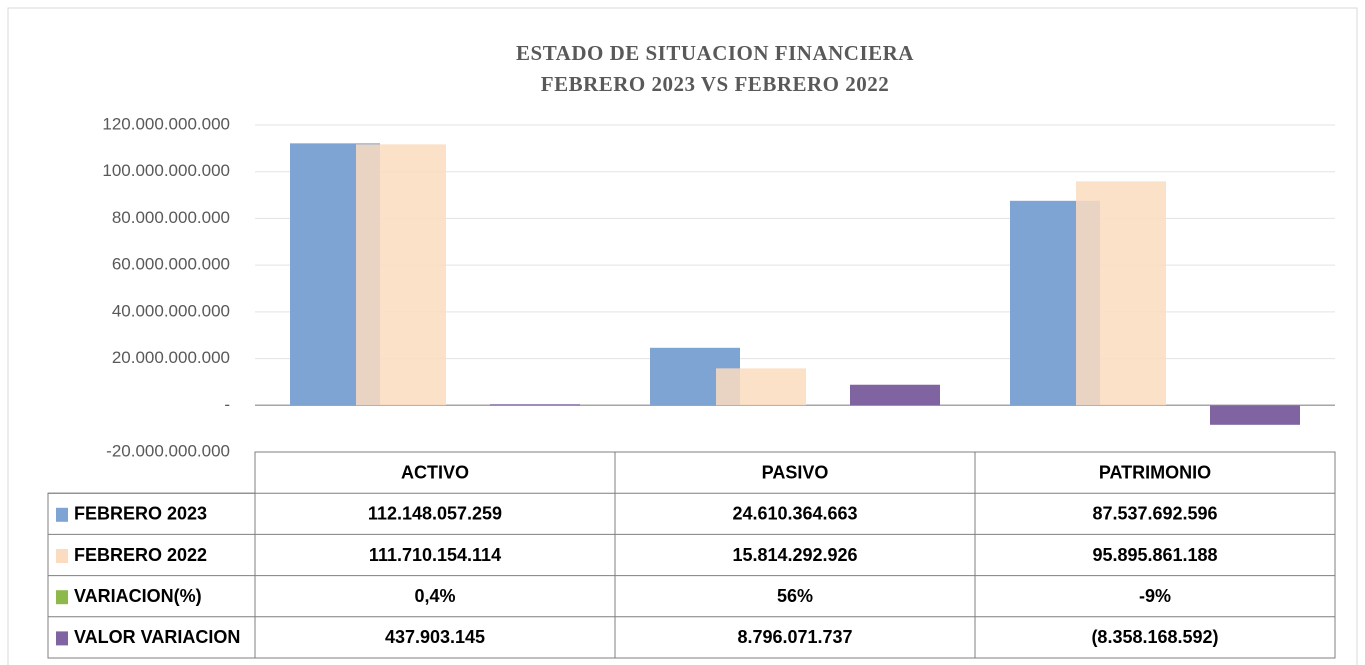 This screenshot has height=665, width=1365. Describe the element at coordinates (1155, 472) in the screenshot. I see `column-header: PATRIMONIO` at that location.